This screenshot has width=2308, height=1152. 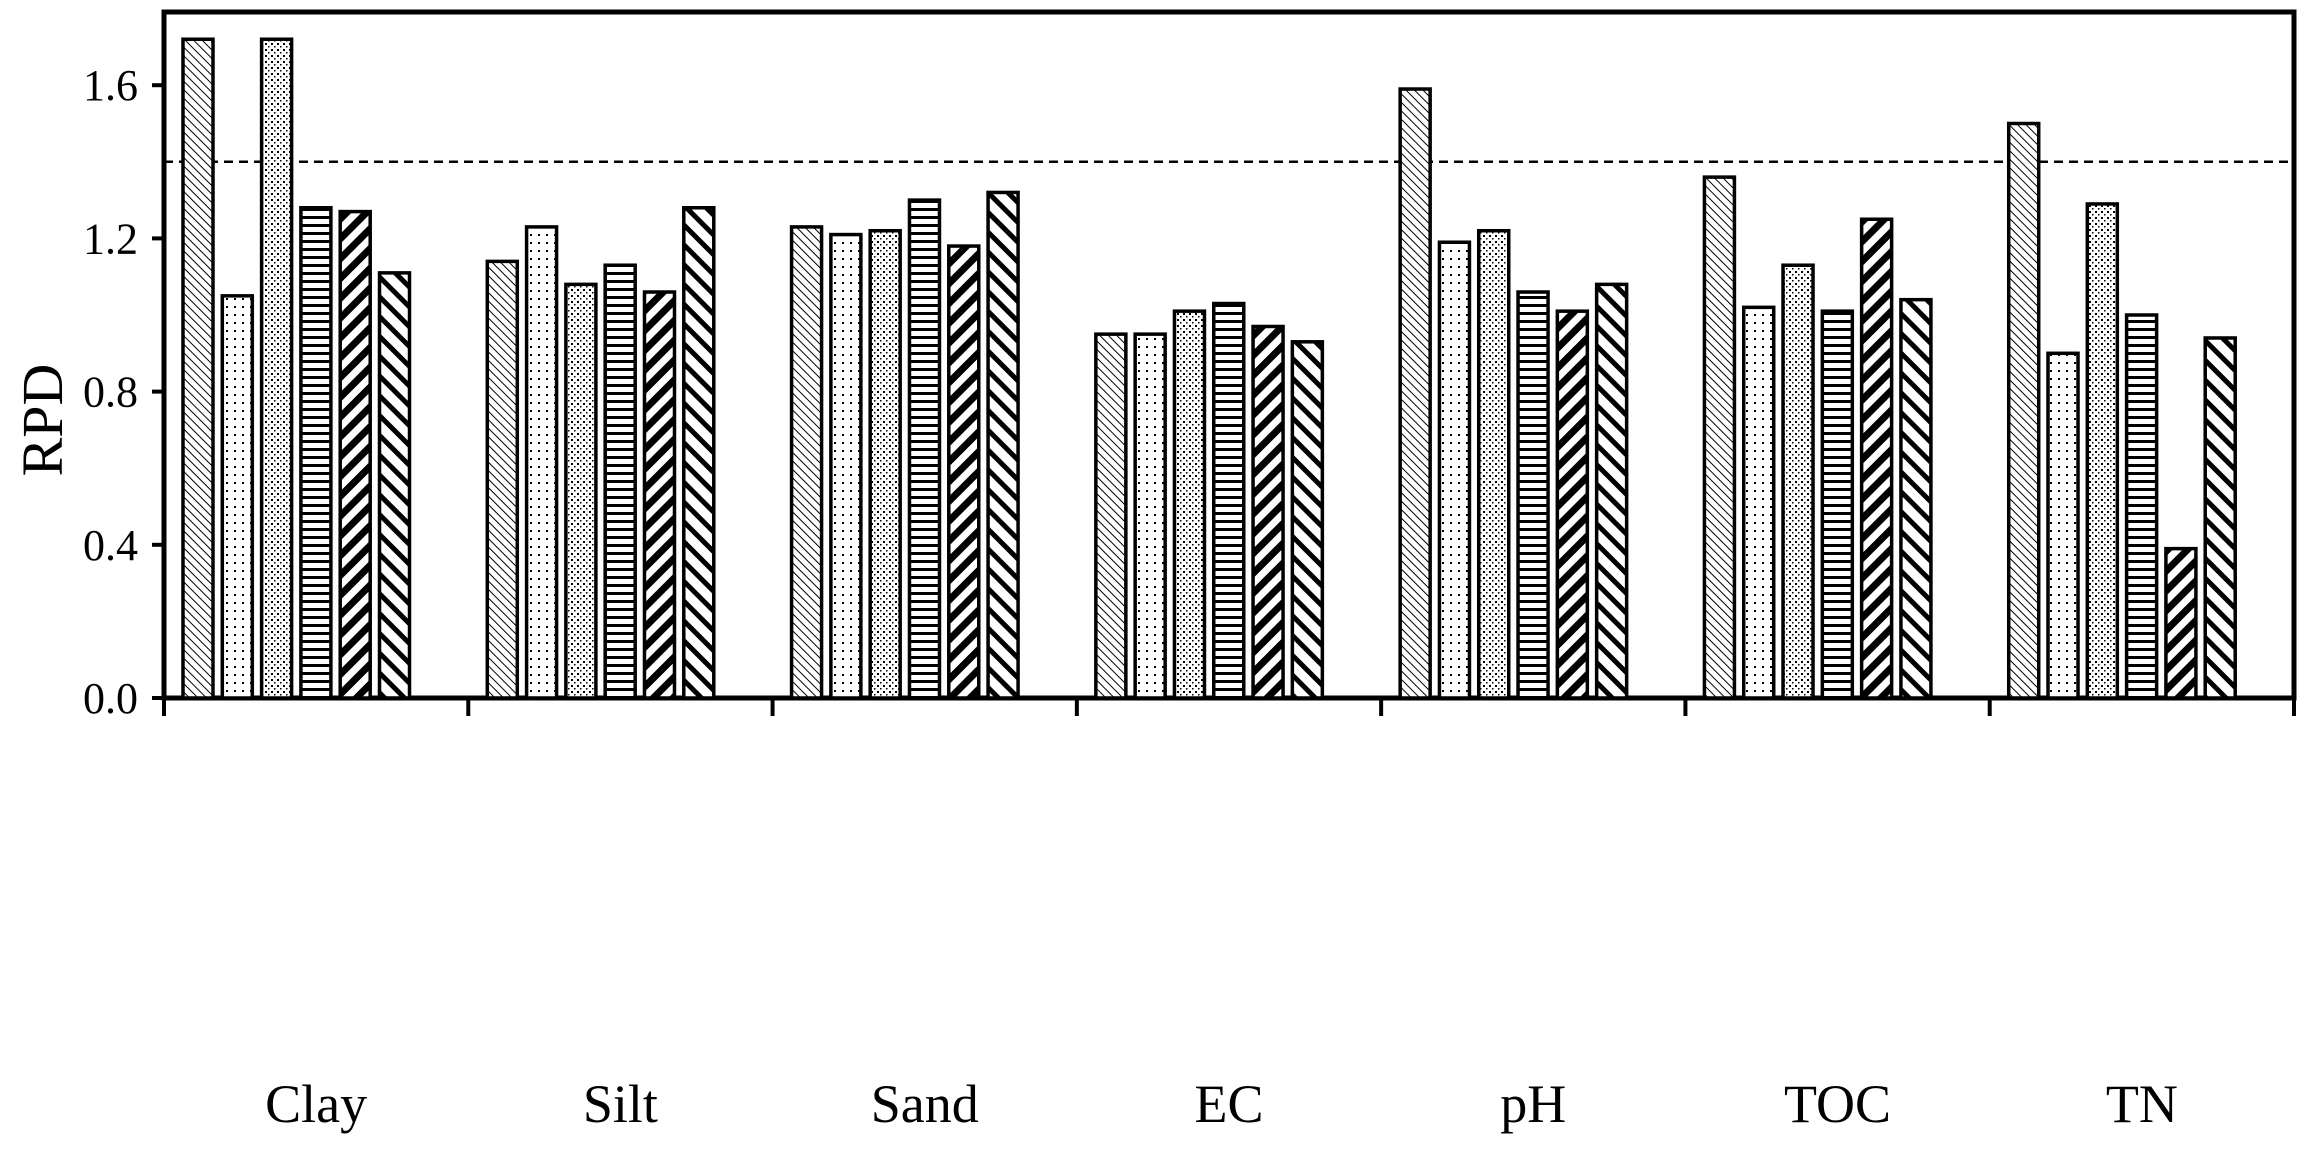 What do you see at coordinates (2142, 1104) in the screenshot?
I see `x-tick-label-tn: TN` at bounding box center [2142, 1104].